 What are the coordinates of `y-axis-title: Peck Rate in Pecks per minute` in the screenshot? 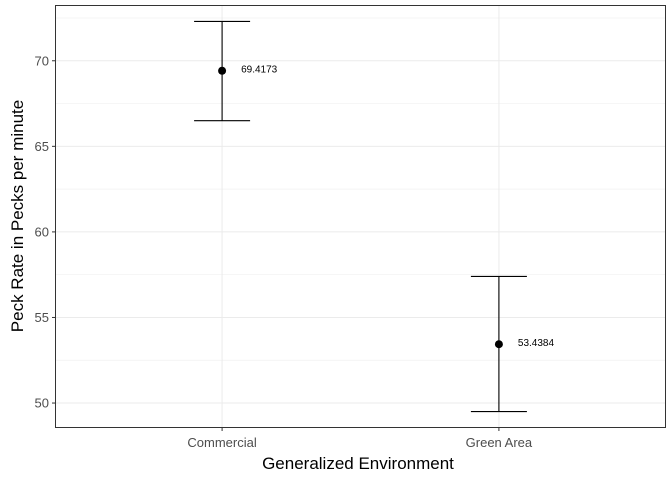 It's located at (17, 216).